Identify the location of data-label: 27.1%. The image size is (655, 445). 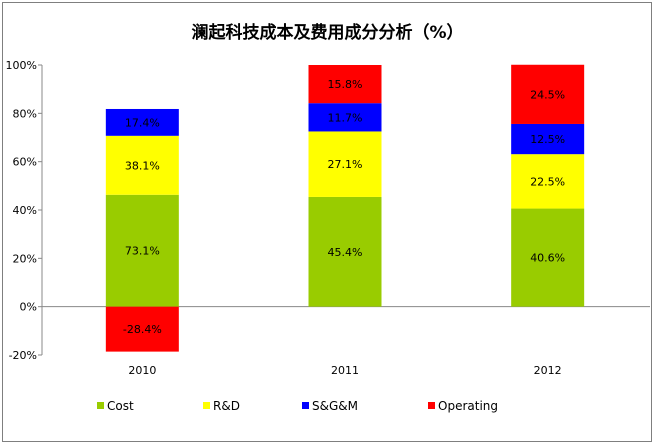
(345, 164).